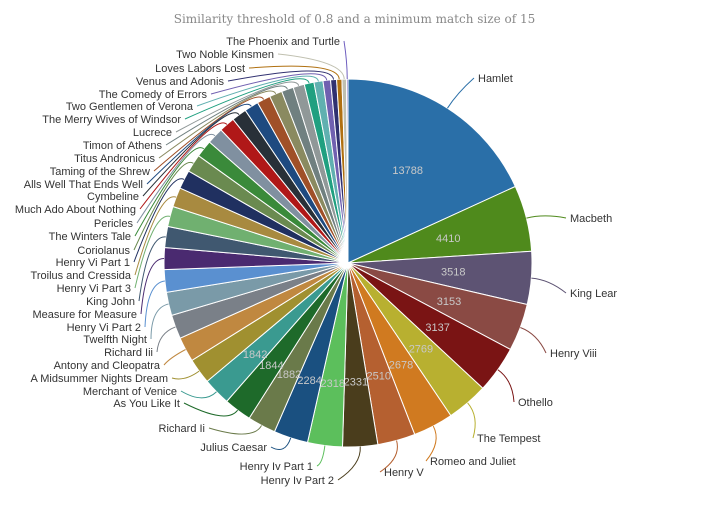 The width and height of the screenshot is (709, 526). What do you see at coordinates (404, 473) in the screenshot?
I see `slice-label: Henry V` at bounding box center [404, 473].